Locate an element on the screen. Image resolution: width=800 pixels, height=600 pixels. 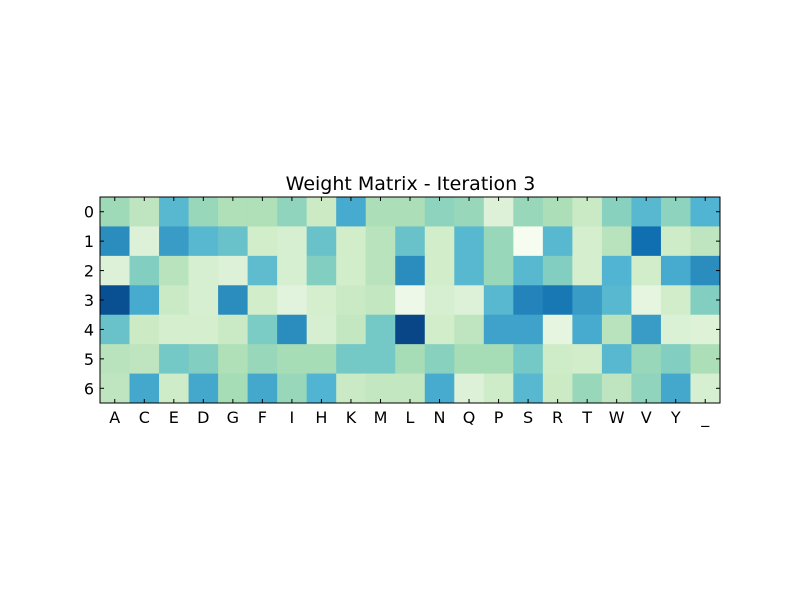
chart-title: Weight Matrix - Iteration 3 is located at coordinates (411, 184).